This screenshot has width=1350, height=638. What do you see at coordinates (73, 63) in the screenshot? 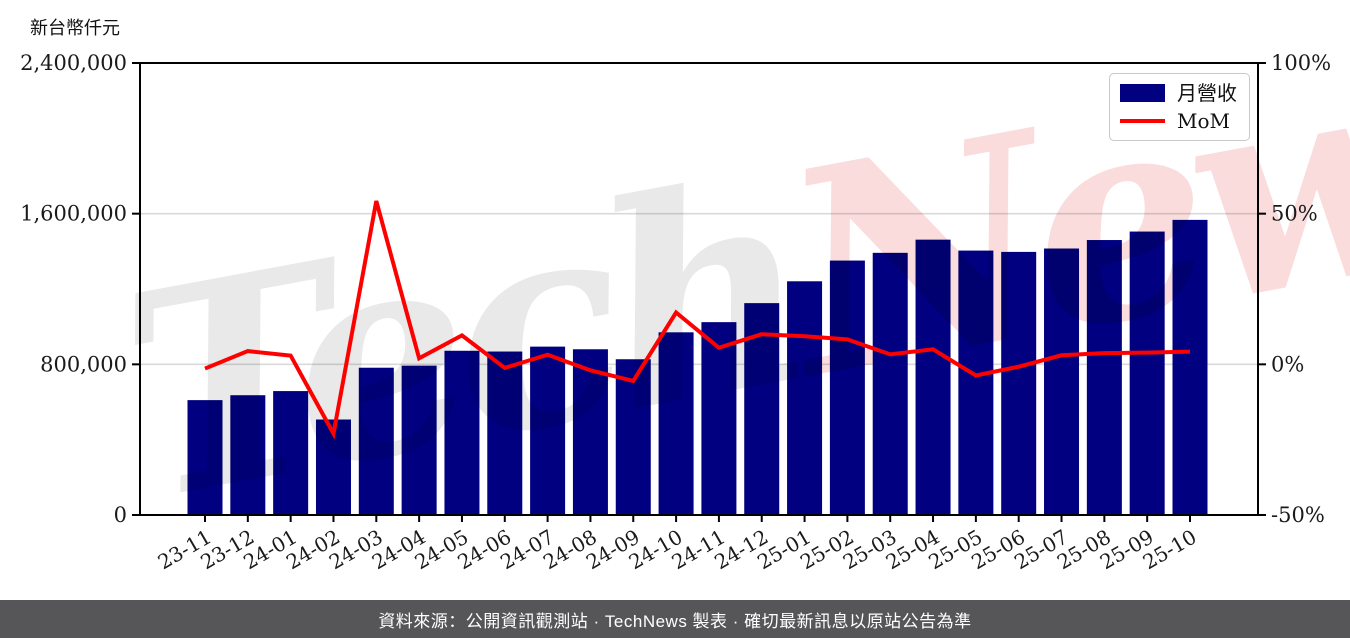
I see `left-tick-label: 2,400,000` at bounding box center [73, 63].